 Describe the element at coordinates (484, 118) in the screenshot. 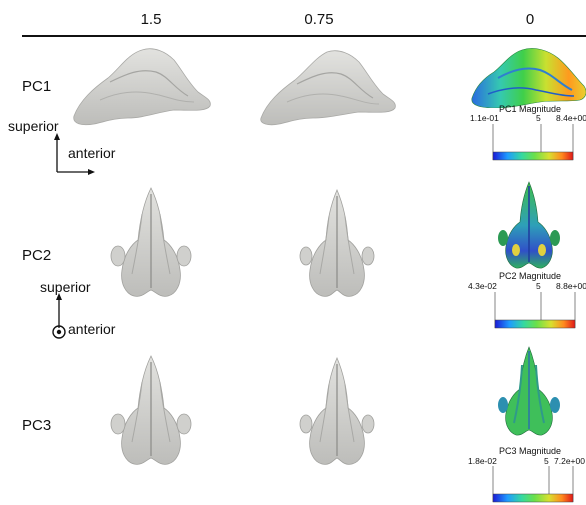

I see `colorbar-min-pc1: 1.1e-01` at that location.